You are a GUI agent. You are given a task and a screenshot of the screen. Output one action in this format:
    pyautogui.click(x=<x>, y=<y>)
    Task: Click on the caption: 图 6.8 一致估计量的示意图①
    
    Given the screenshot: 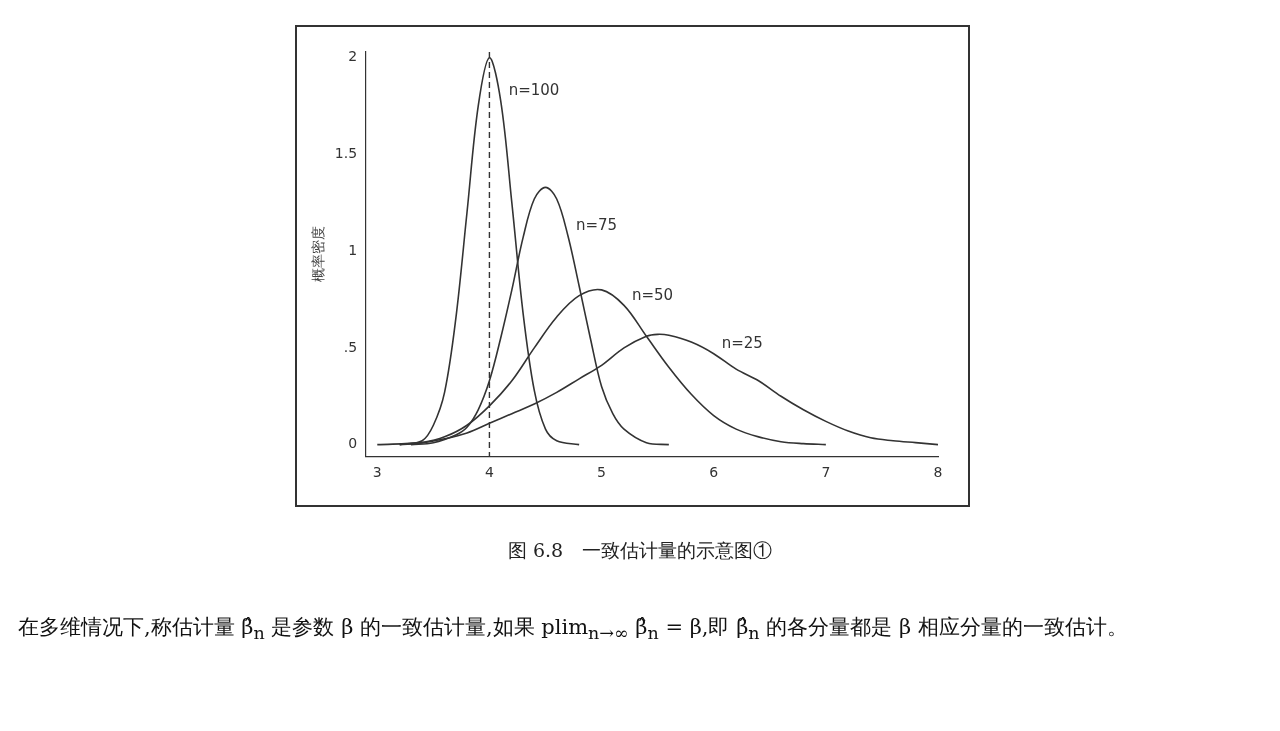 What is the action you would take?
    pyautogui.click(x=640, y=550)
    